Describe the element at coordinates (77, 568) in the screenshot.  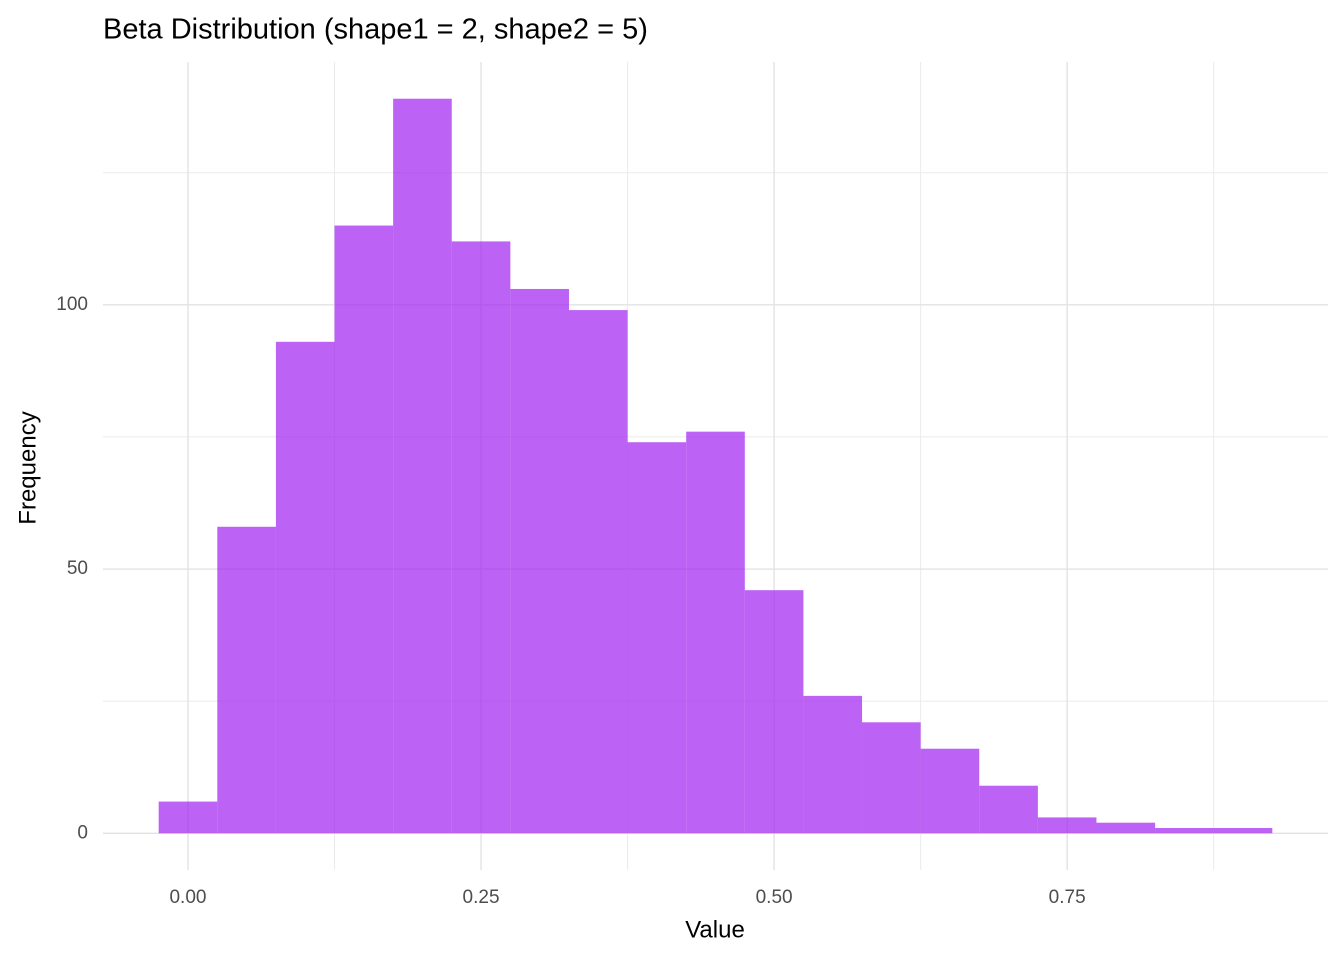
I see `y-tick-label: 50` at that location.